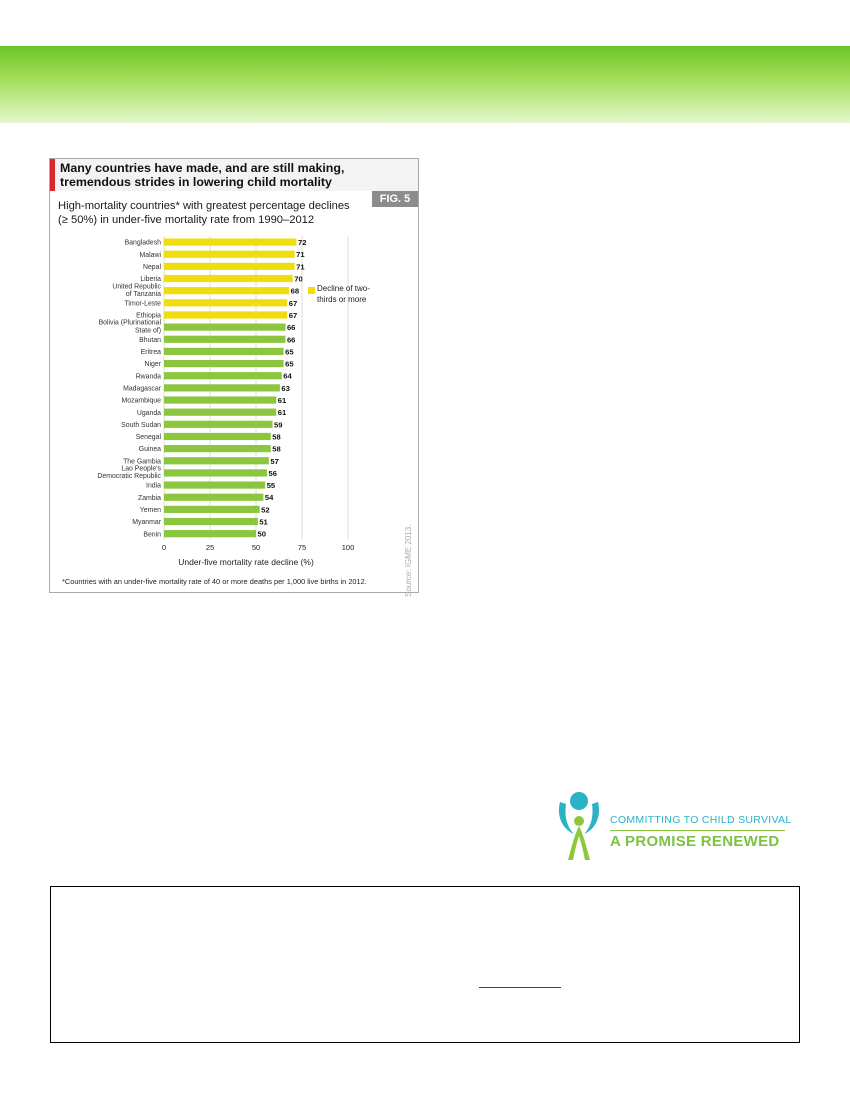  Describe the element at coordinates (302, 242) in the screenshot. I see `data-label: 72` at that location.